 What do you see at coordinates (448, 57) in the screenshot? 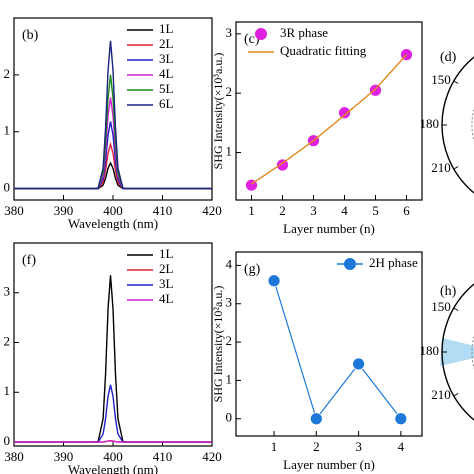
I see `panel-label: (d)` at bounding box center [448, 57].